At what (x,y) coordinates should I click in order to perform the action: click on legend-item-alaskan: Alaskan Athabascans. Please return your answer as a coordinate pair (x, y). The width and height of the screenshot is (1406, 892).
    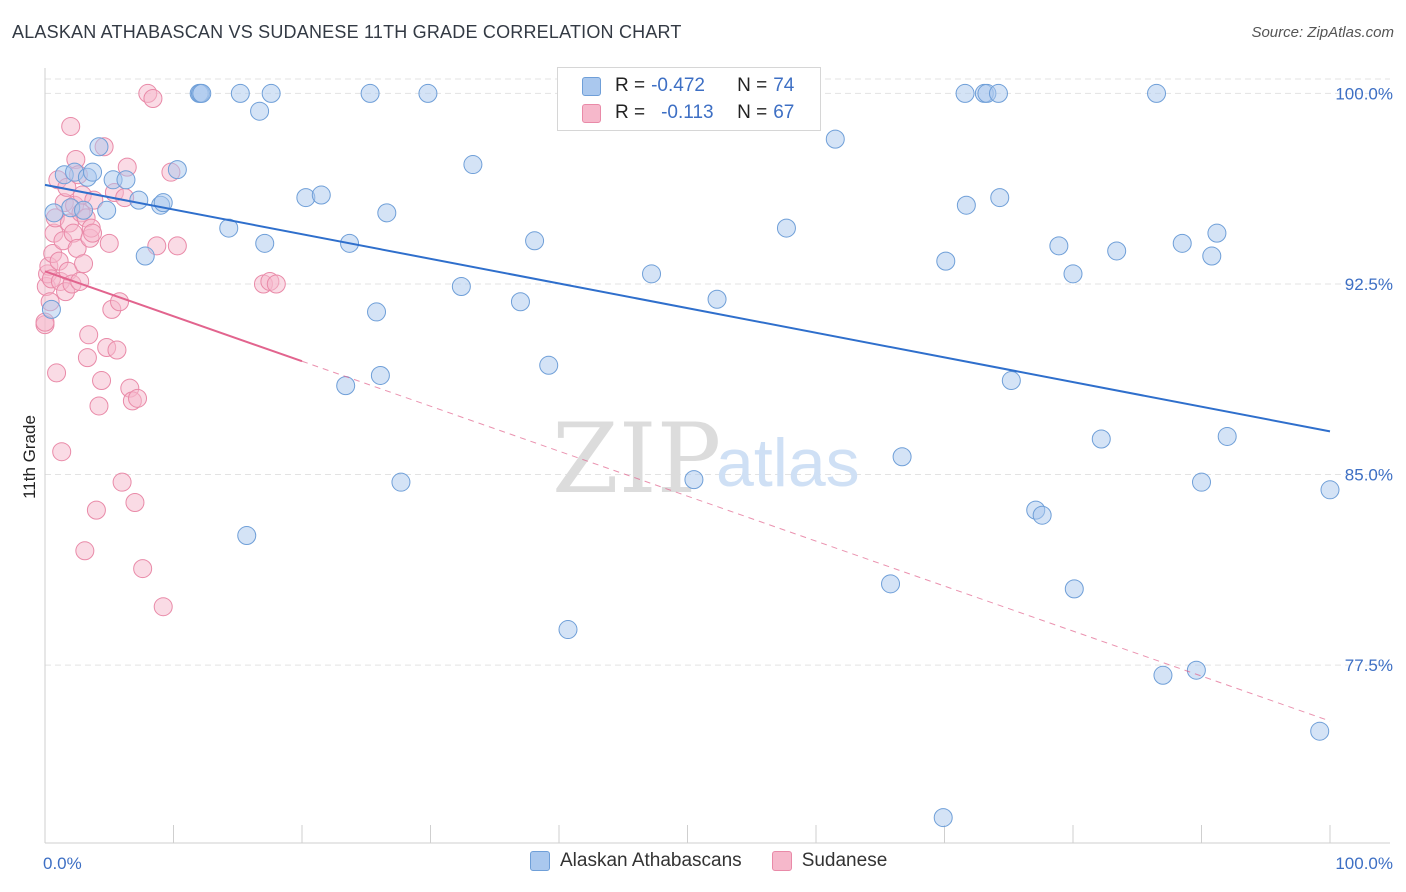
    Looking at the image, I should click on (636, 861).